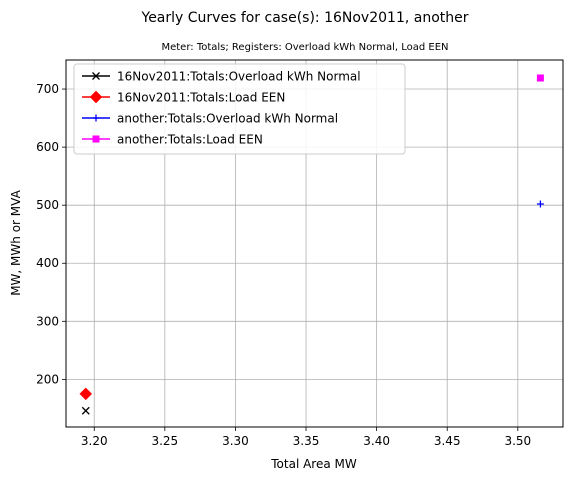  I want to click on legend-box, so click(239, 109).